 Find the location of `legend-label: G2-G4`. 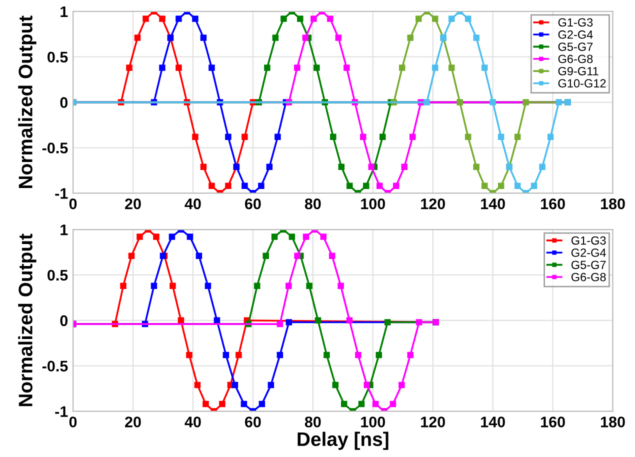

legend-label: G2-G4 is located at coordinates (588, 252).